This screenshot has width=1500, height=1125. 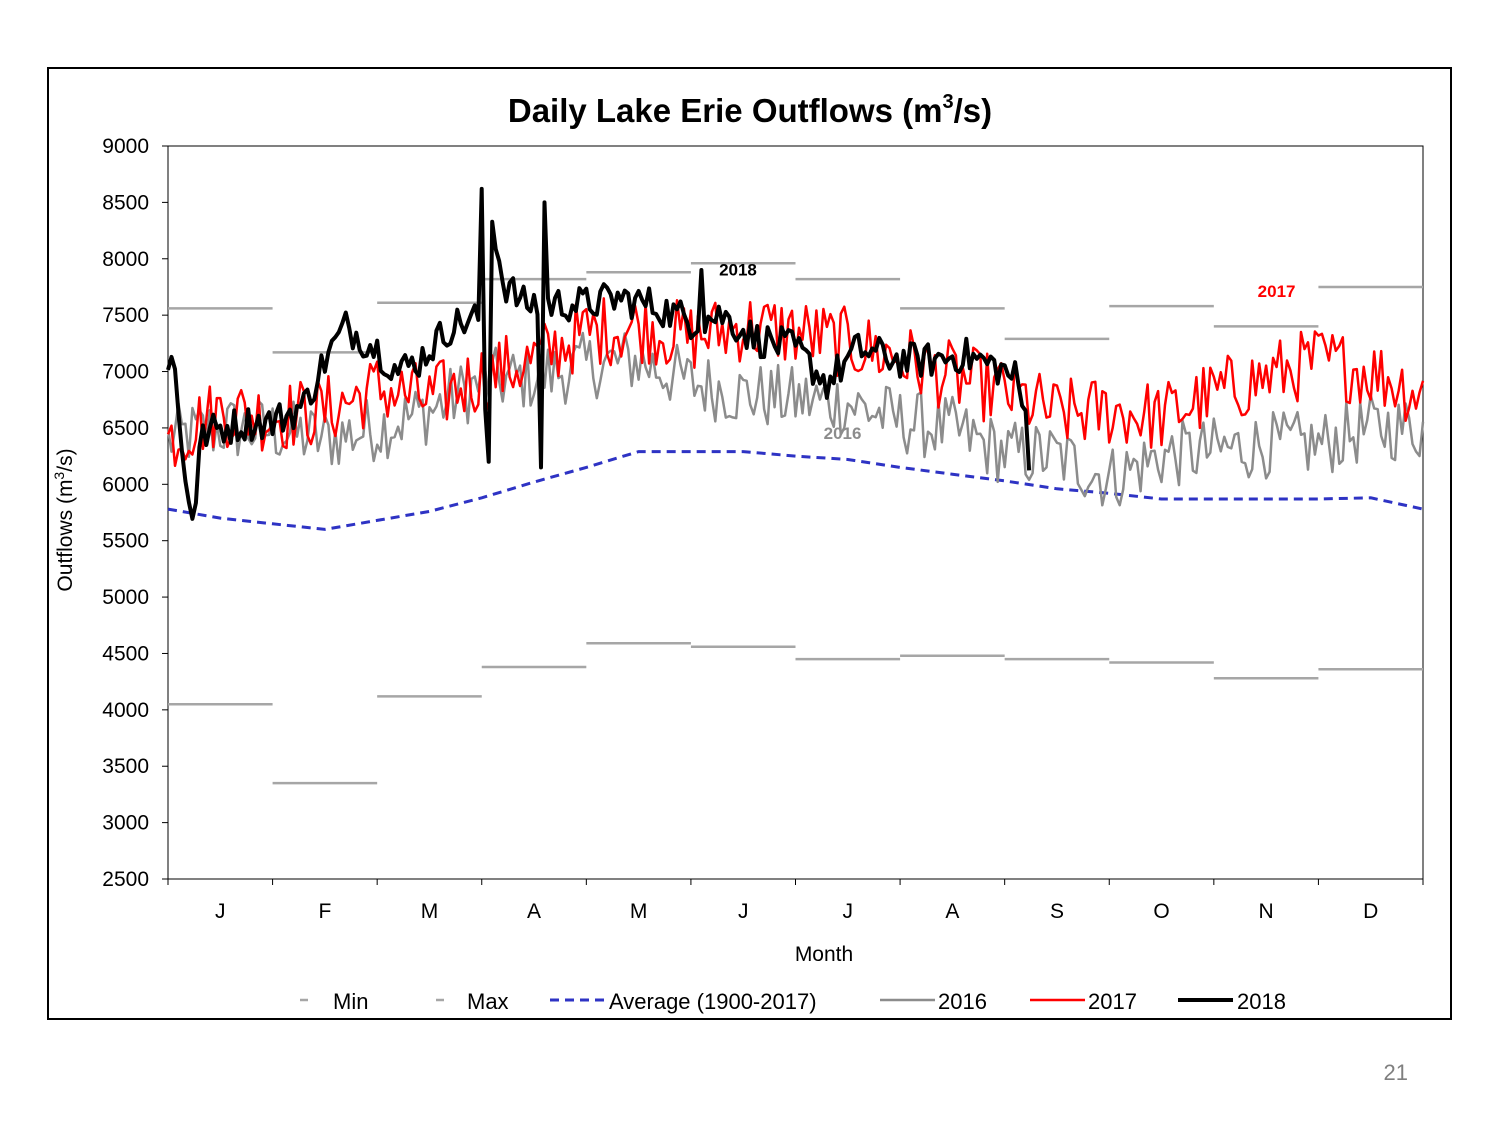 I want to click on legend-label: 2018, so click(x=1261, y=1001).